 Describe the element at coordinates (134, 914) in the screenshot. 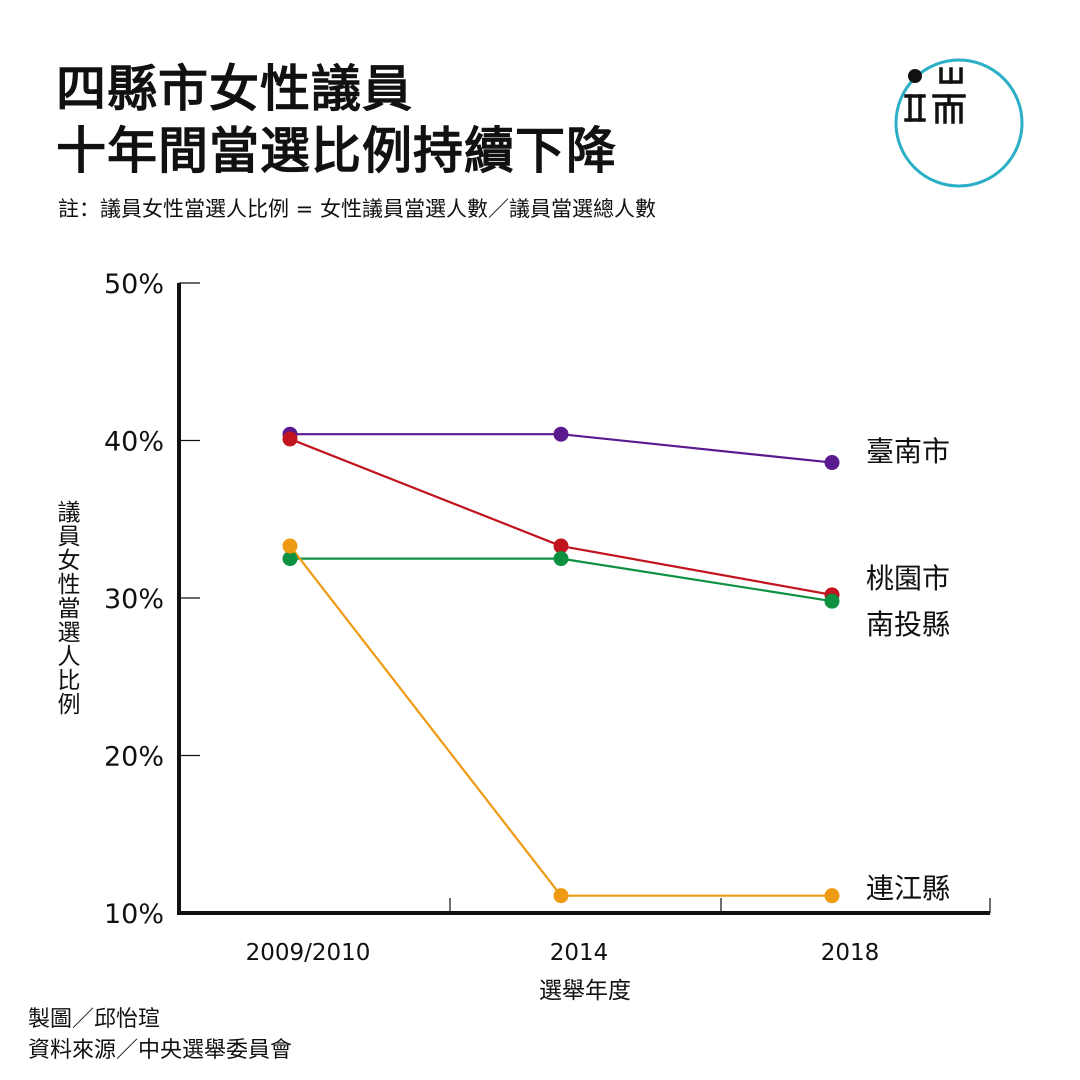

I see `y-tick-label: 10%` at that location.